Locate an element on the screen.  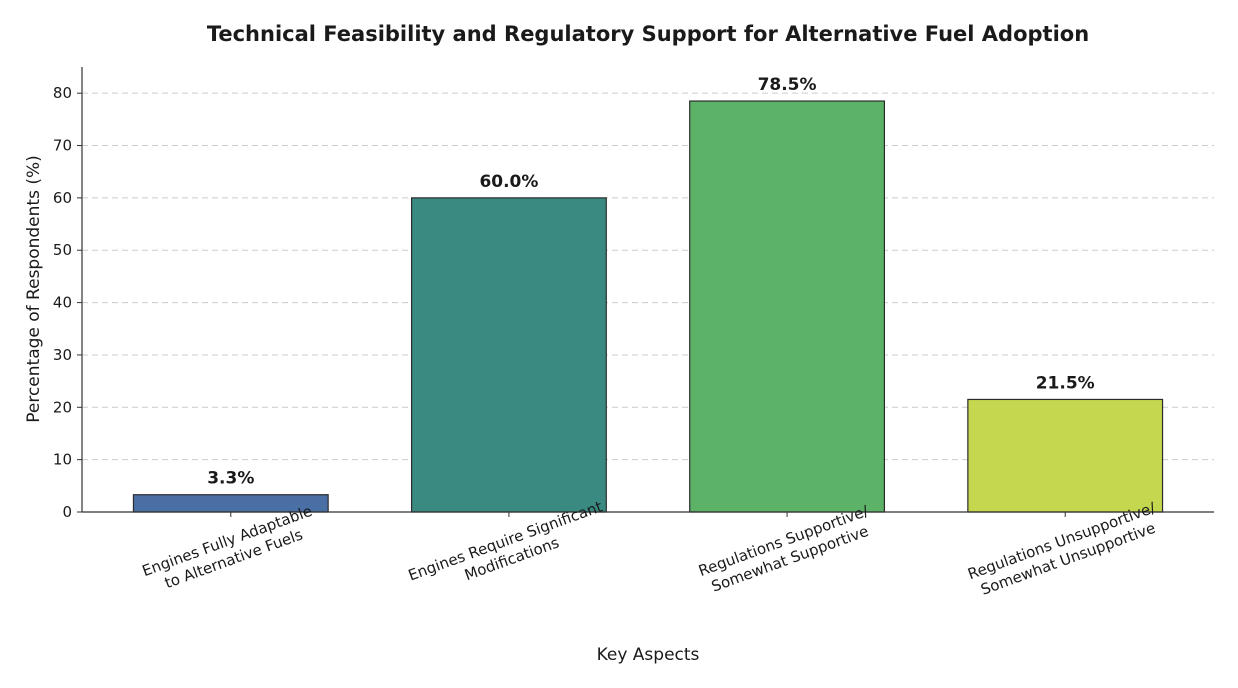
y-tick-label: 60 is located at coordinates (62, 198).